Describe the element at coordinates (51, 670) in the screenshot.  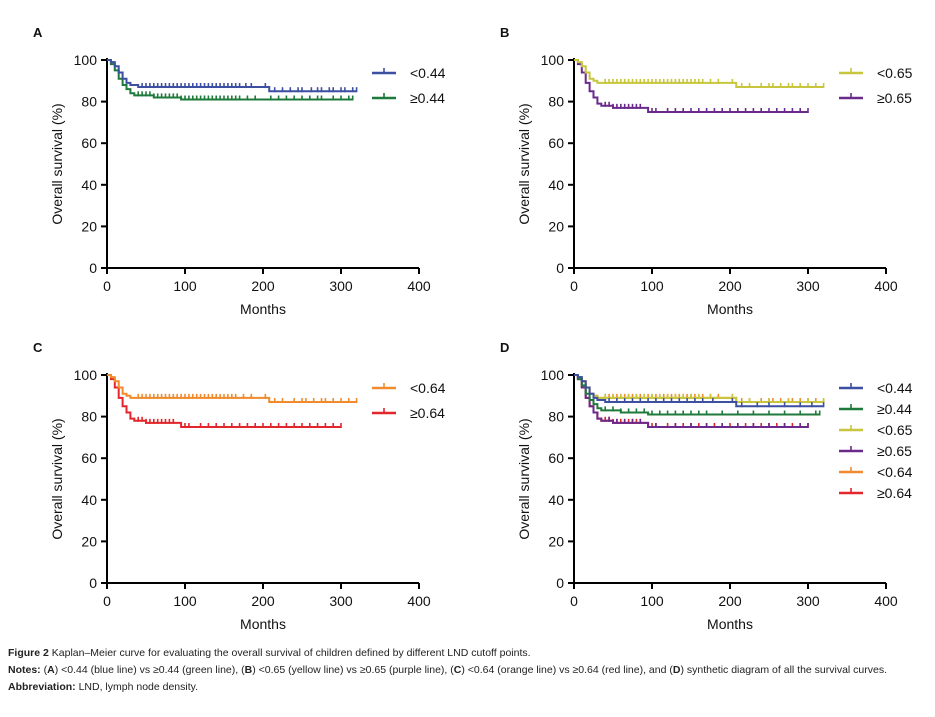
I see `notes-panel-ref: A` at that location.